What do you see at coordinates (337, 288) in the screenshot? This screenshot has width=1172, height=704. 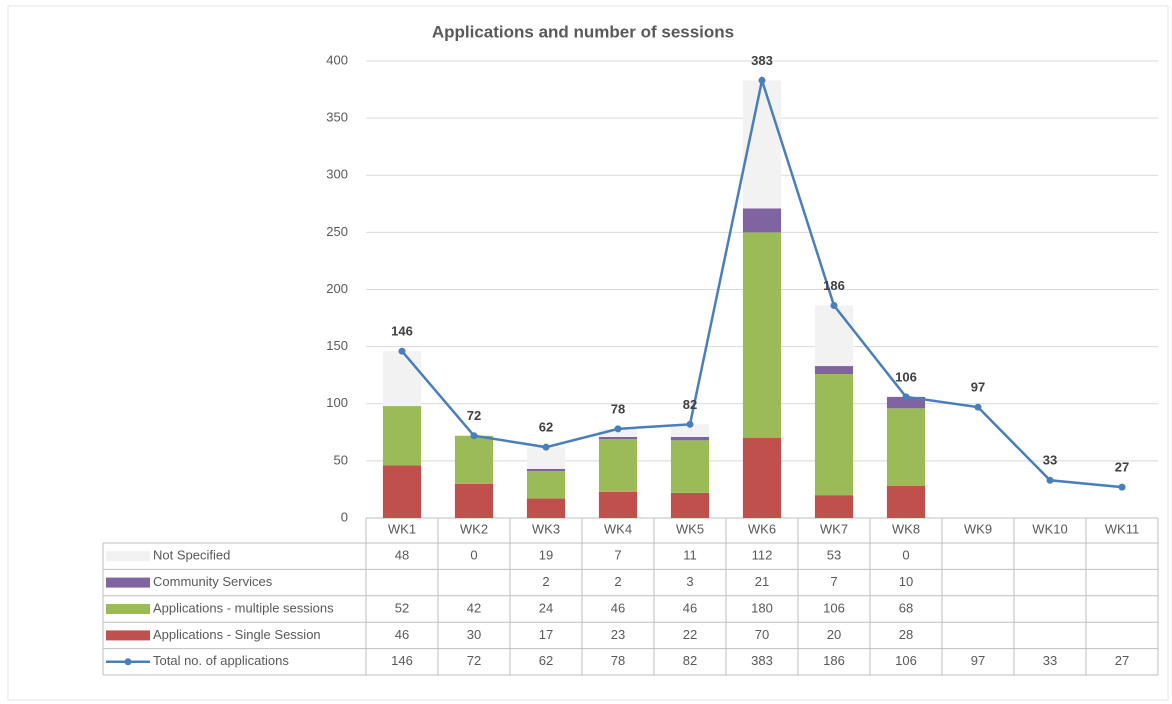 I see `y-tick-label: 200` at bounding box center [337, 288].